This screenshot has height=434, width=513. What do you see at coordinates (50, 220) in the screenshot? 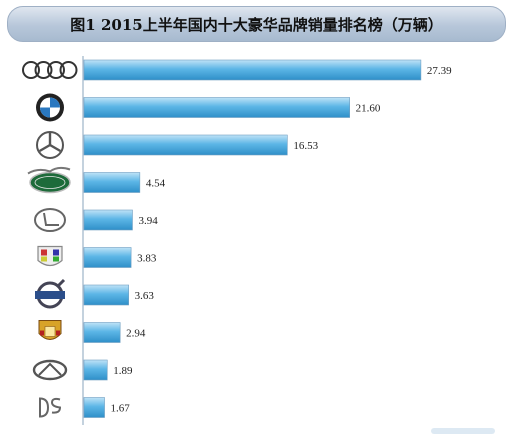
I see `lexus-logo` at bounding box center [50, 220].